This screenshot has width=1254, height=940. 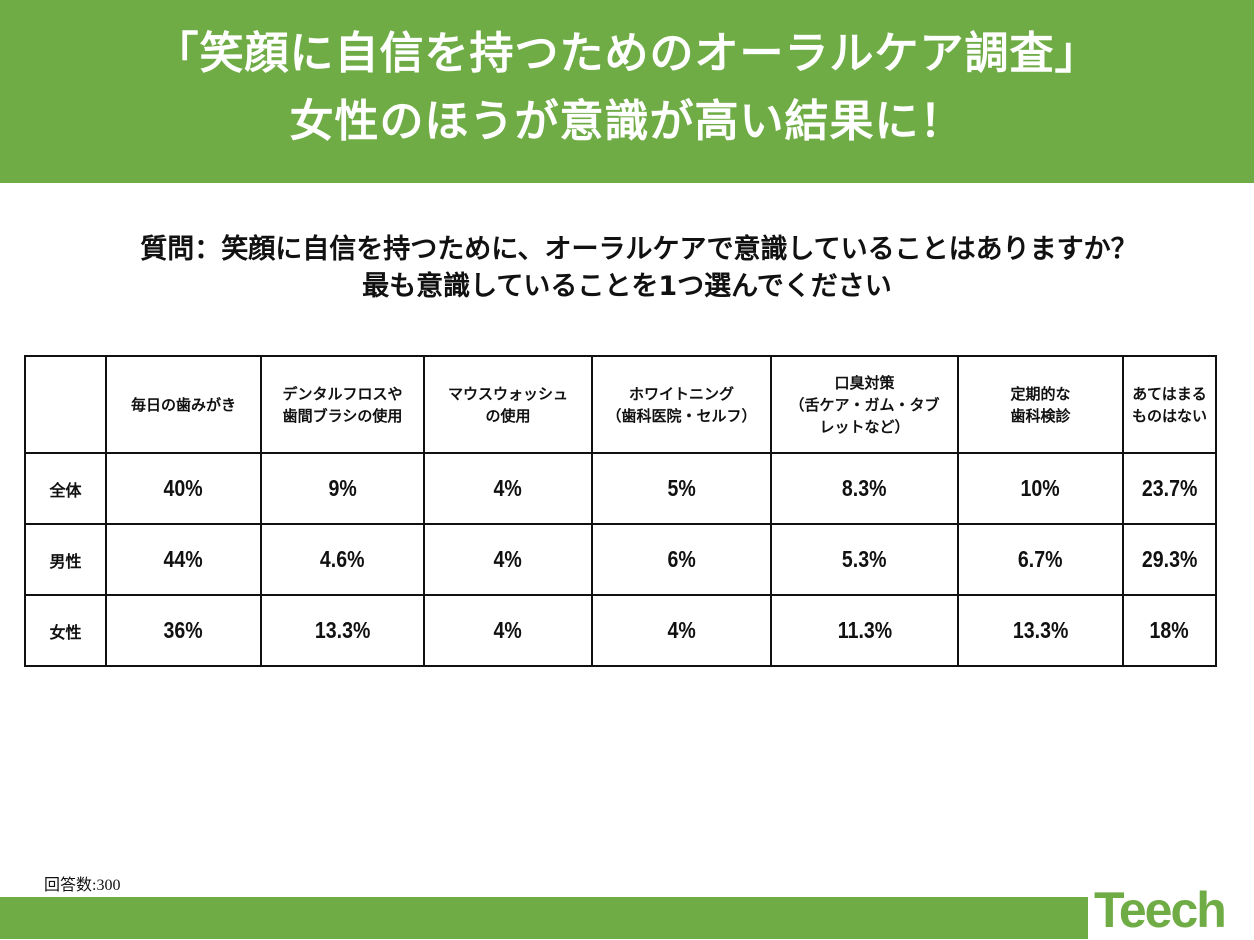 I want to click on value-cell: 6%, so click(x=681, y=559).